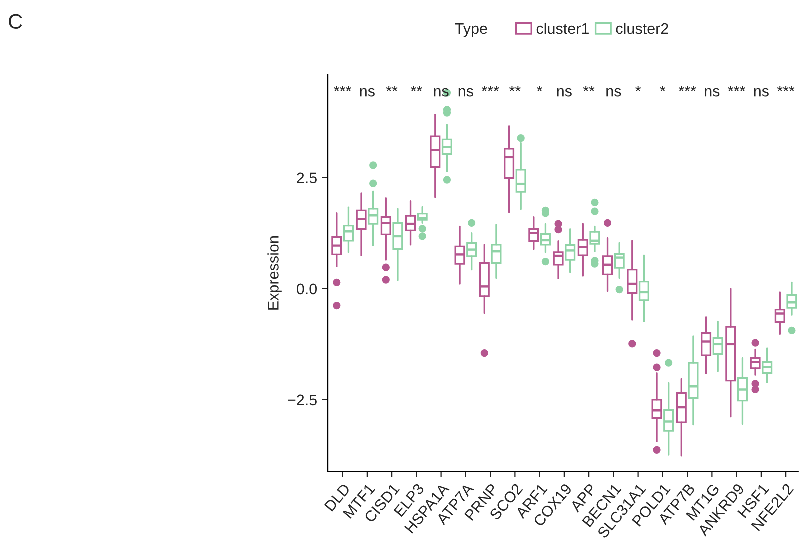 This screenshot has width=804, height=550. I want to click on text: C, so click(15, 22).